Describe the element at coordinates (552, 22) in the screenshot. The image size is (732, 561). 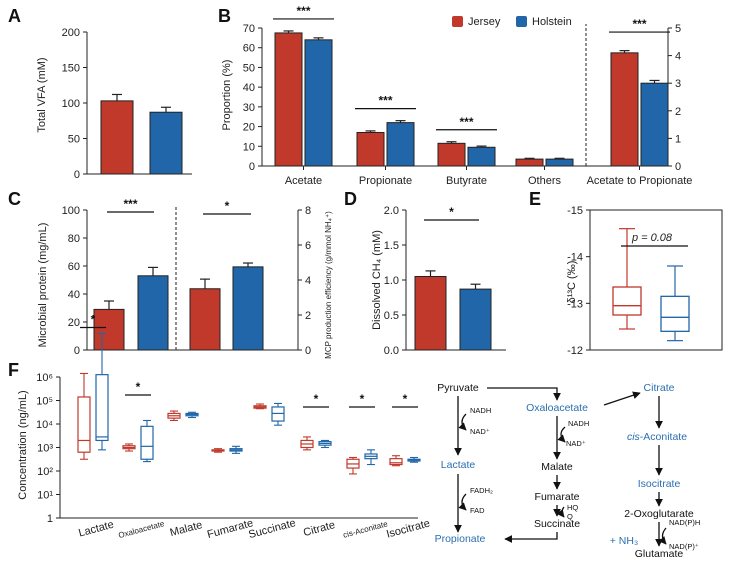
I see `legend-label-holstein: Holstein` at that location.